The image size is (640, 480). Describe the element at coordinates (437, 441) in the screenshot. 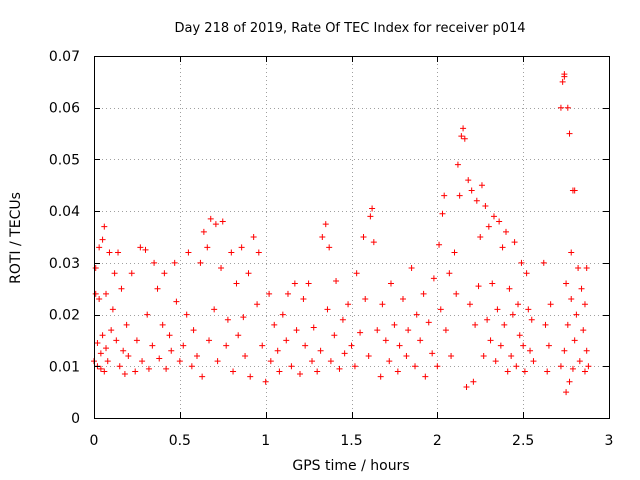

I see `x-tick-label: 2` at that location.